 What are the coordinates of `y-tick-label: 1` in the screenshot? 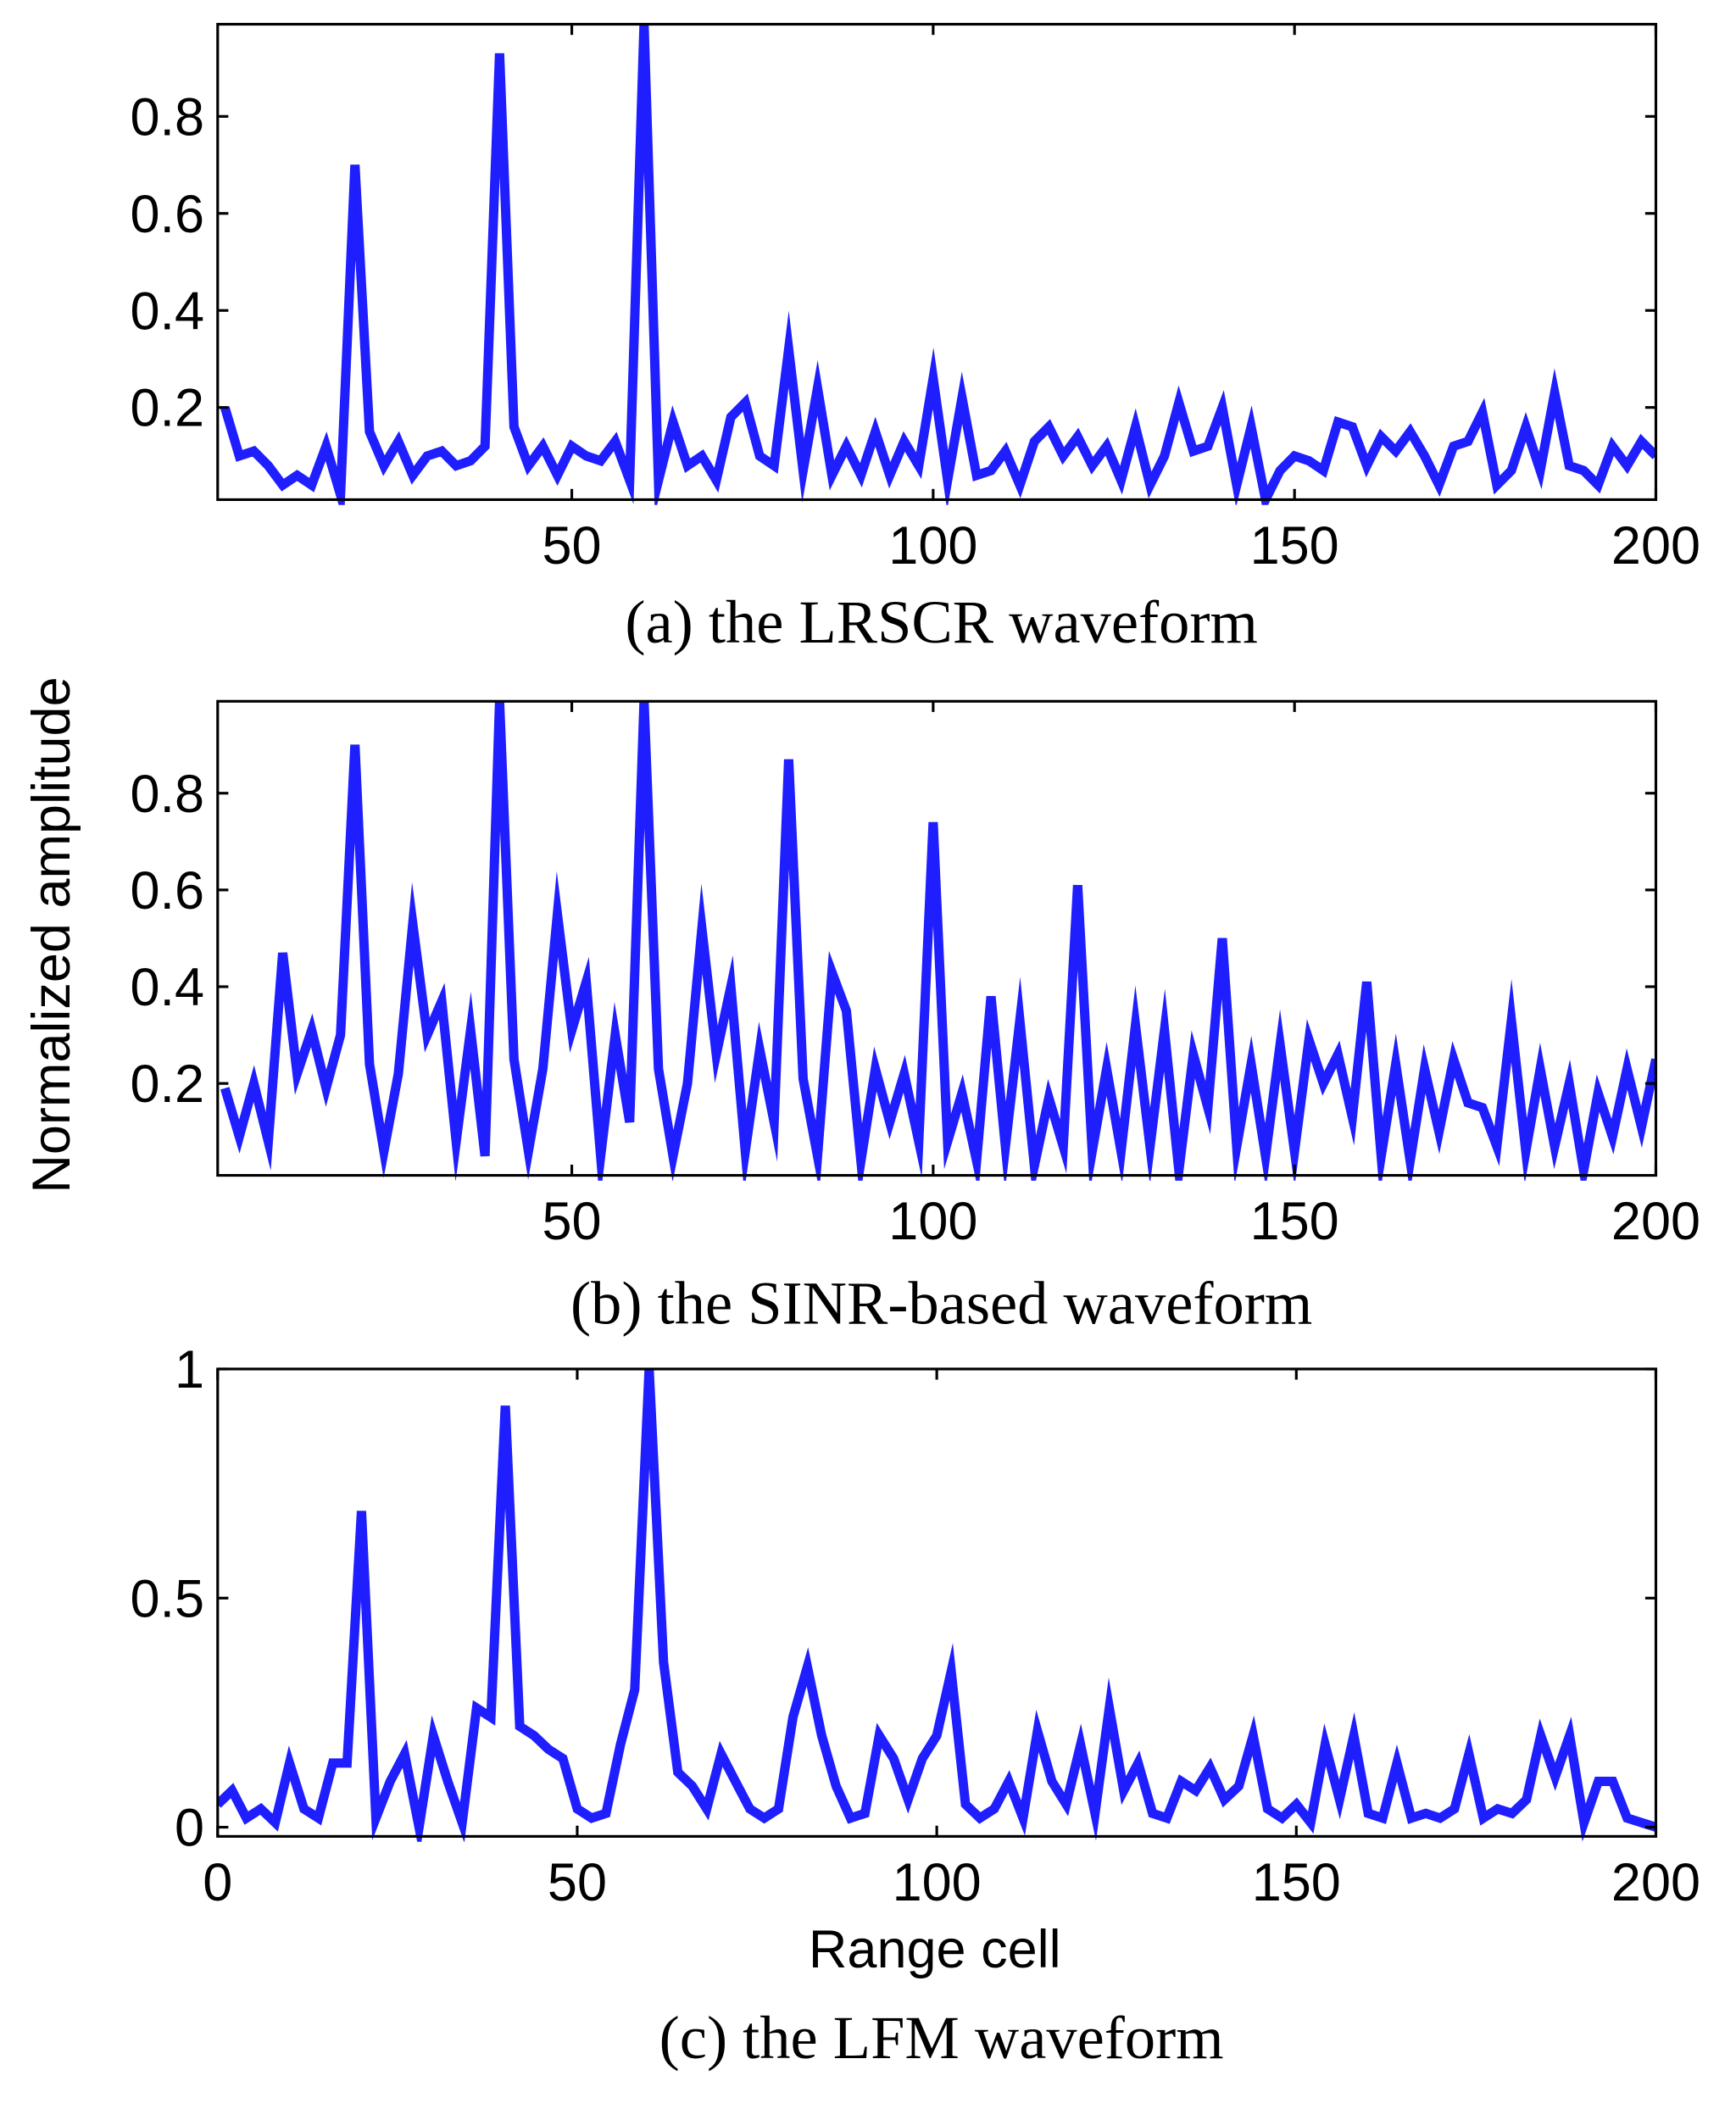 It's located at (189, 1370).